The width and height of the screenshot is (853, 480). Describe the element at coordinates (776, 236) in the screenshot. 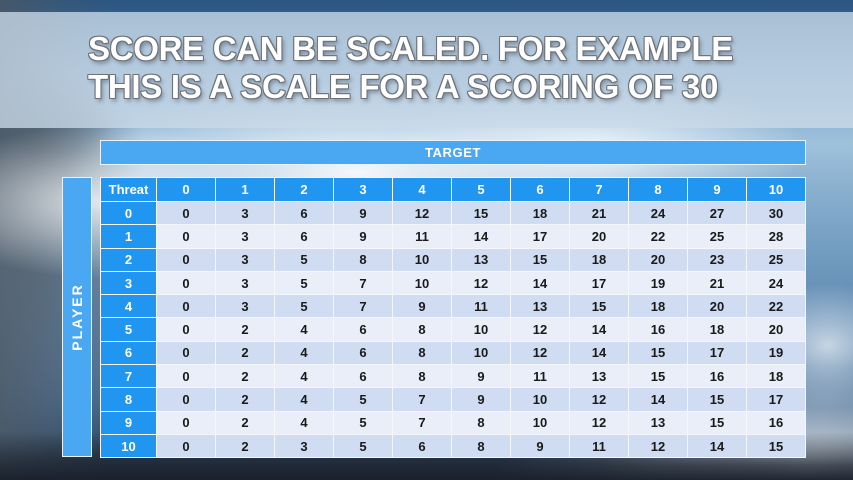

I see `cell-r1-c10: 28` at that location.